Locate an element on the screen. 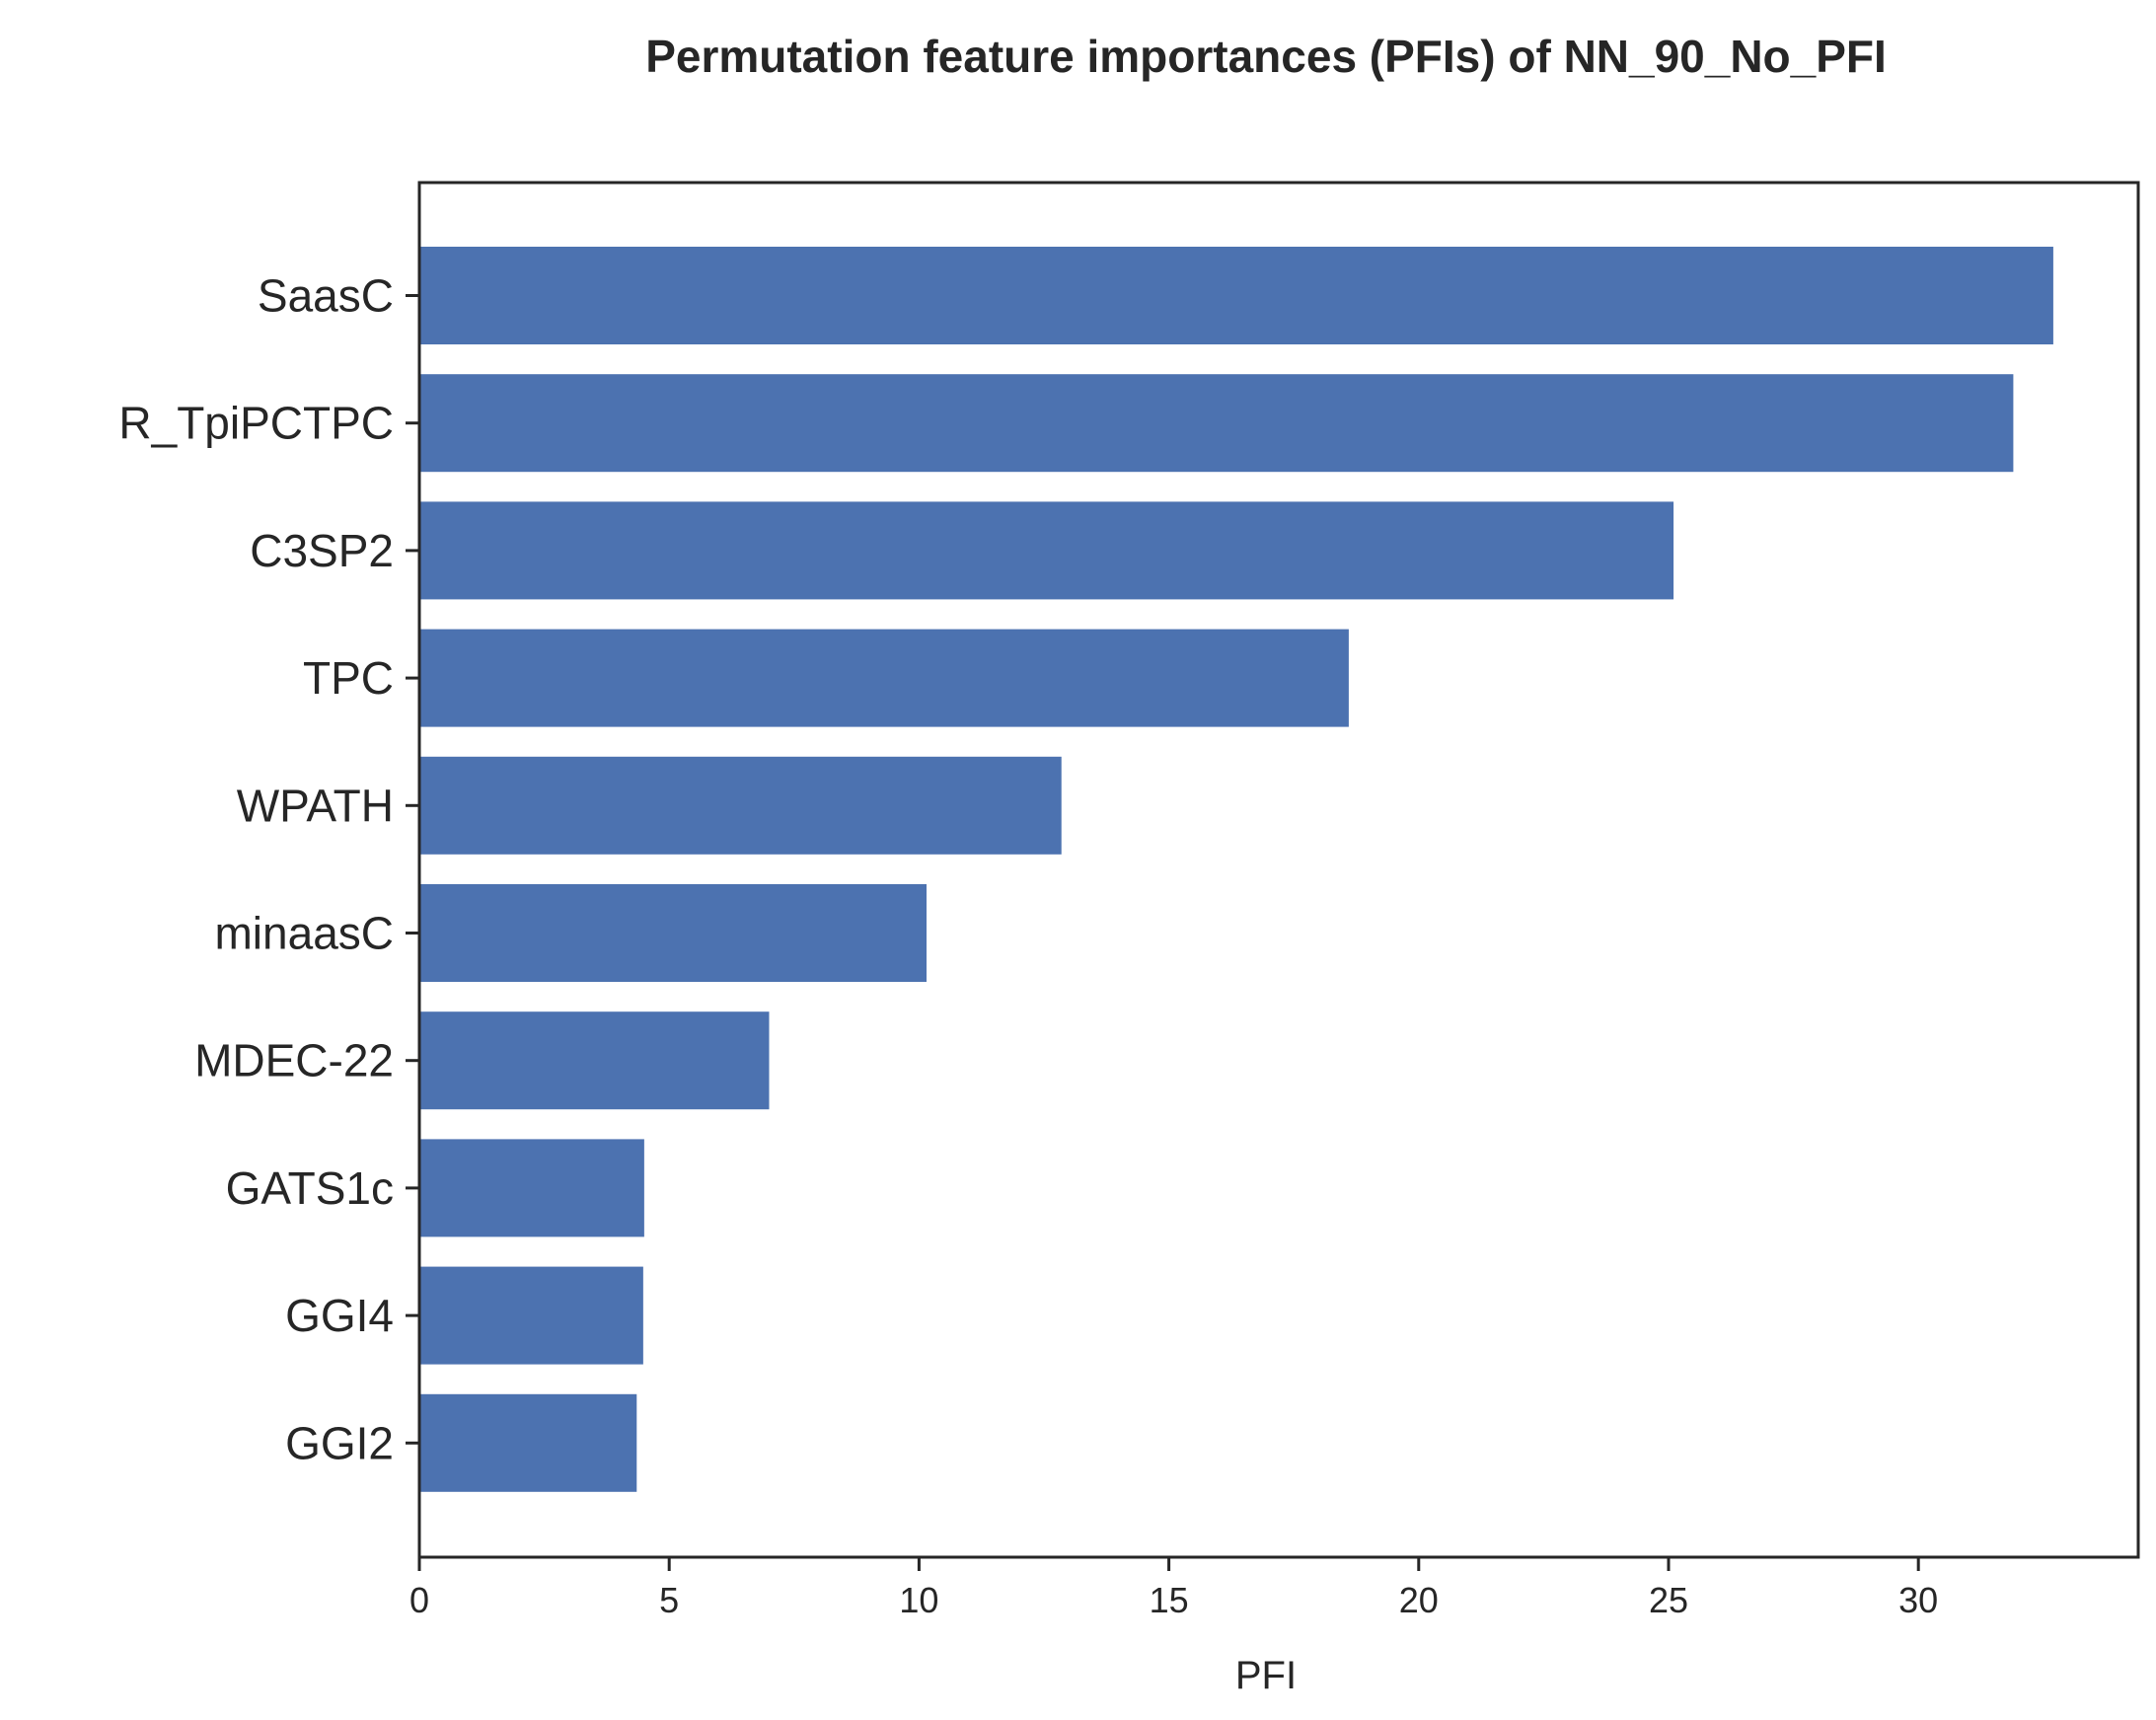 This screenshot has height=1720, width=2156. y-tick-label: R_TpiPCTPC is located at coordinates (256, 423).